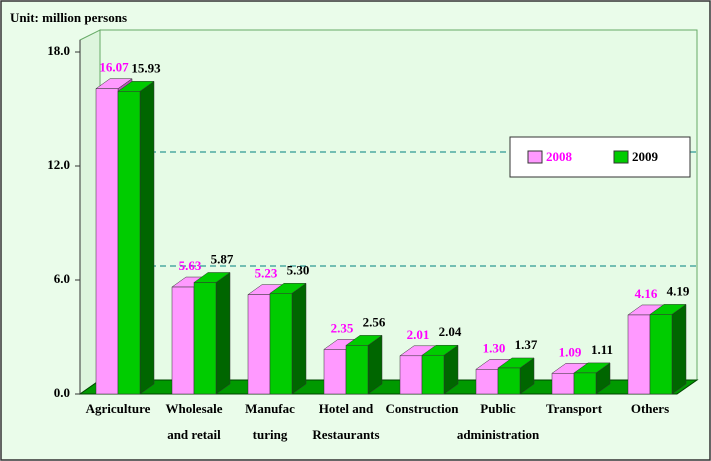 This screenshot has width=711, height=461. Describe the element at coordinates (559, 156) in the screenshot. I see `legend-label: 2008` at that location.